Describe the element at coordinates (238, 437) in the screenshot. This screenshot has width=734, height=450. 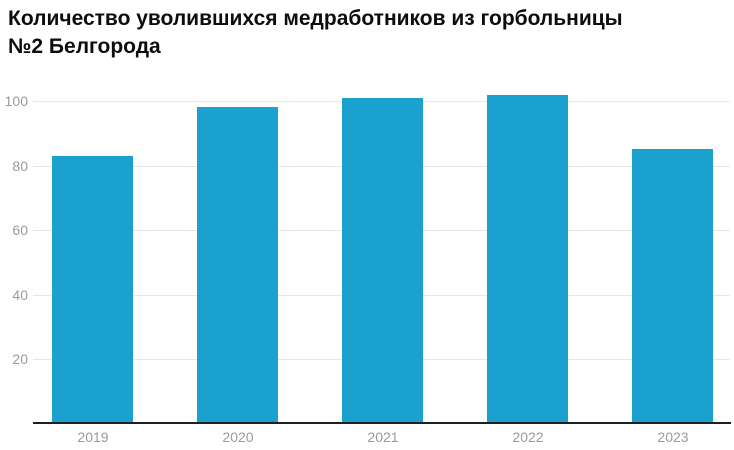
I see `x-axis-label-2020: 2020` at that location.